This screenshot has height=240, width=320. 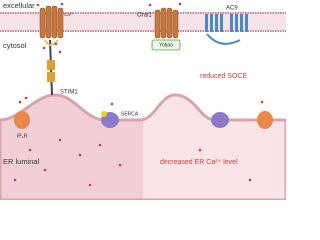 I want to click on protein-label: IP₃R, so click(x=22, y=136).